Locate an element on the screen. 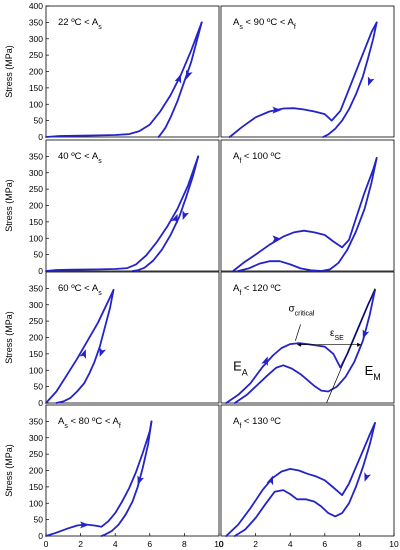 The image size is (400, 550). panel-row4-right: 0246810Strain (%)Af < 130 ºC is located at coordinates (309, 476).